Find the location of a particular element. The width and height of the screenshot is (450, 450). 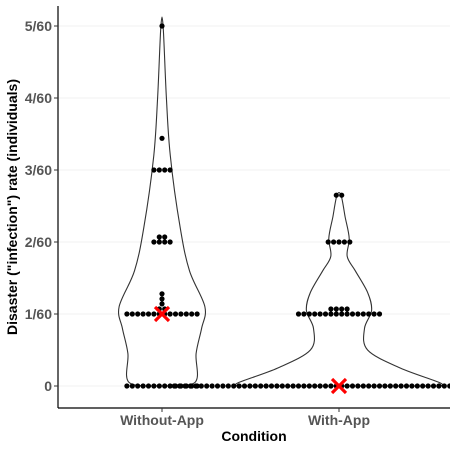

y-tick-label: 0 is located at coordinates (48, 386).